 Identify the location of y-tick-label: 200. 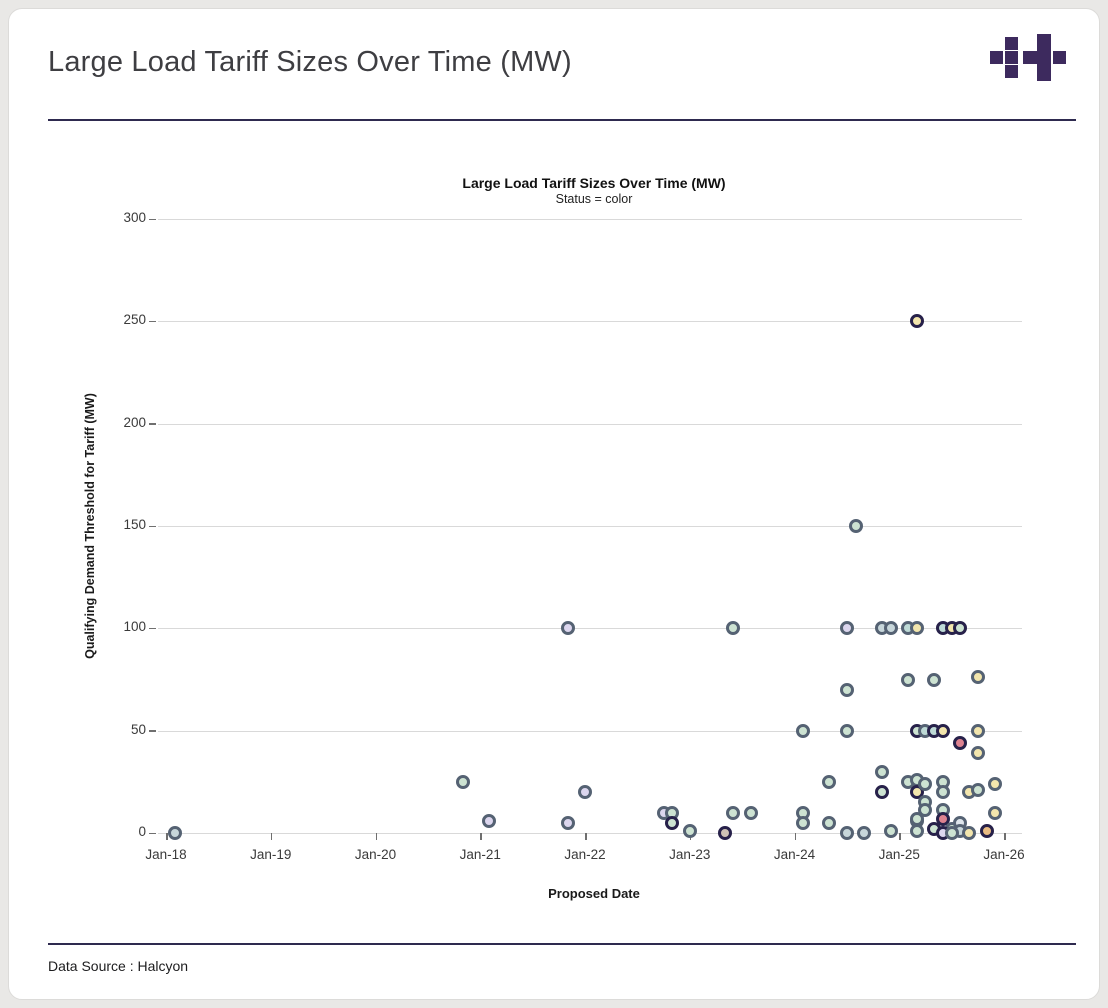
(134, 422).